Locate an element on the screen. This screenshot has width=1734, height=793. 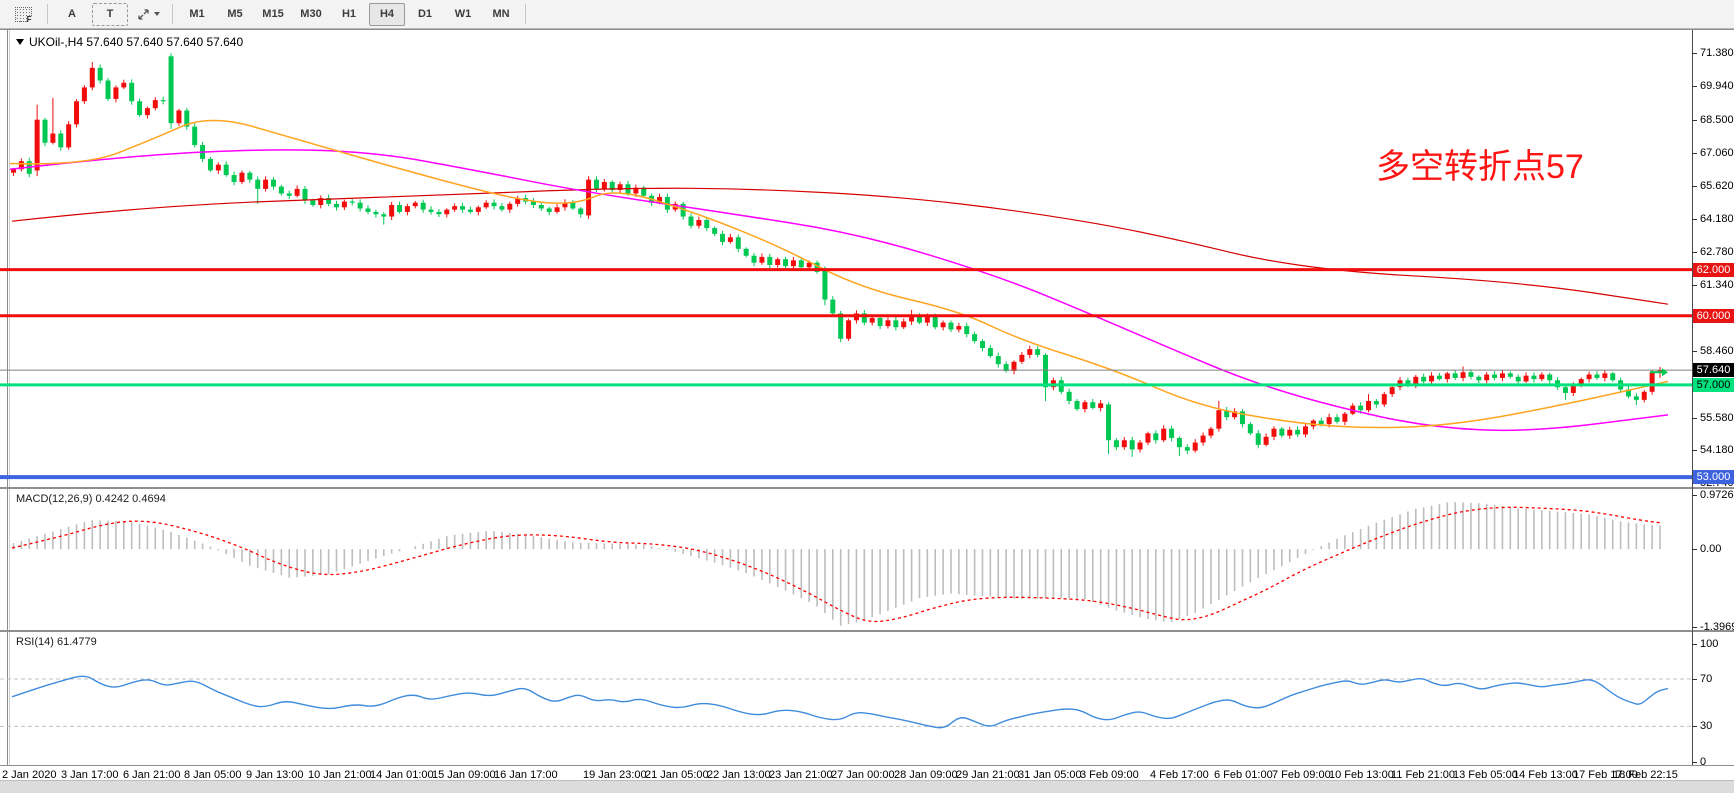
timeframe-button-w1: W1 is located at coordinates (463, 14).